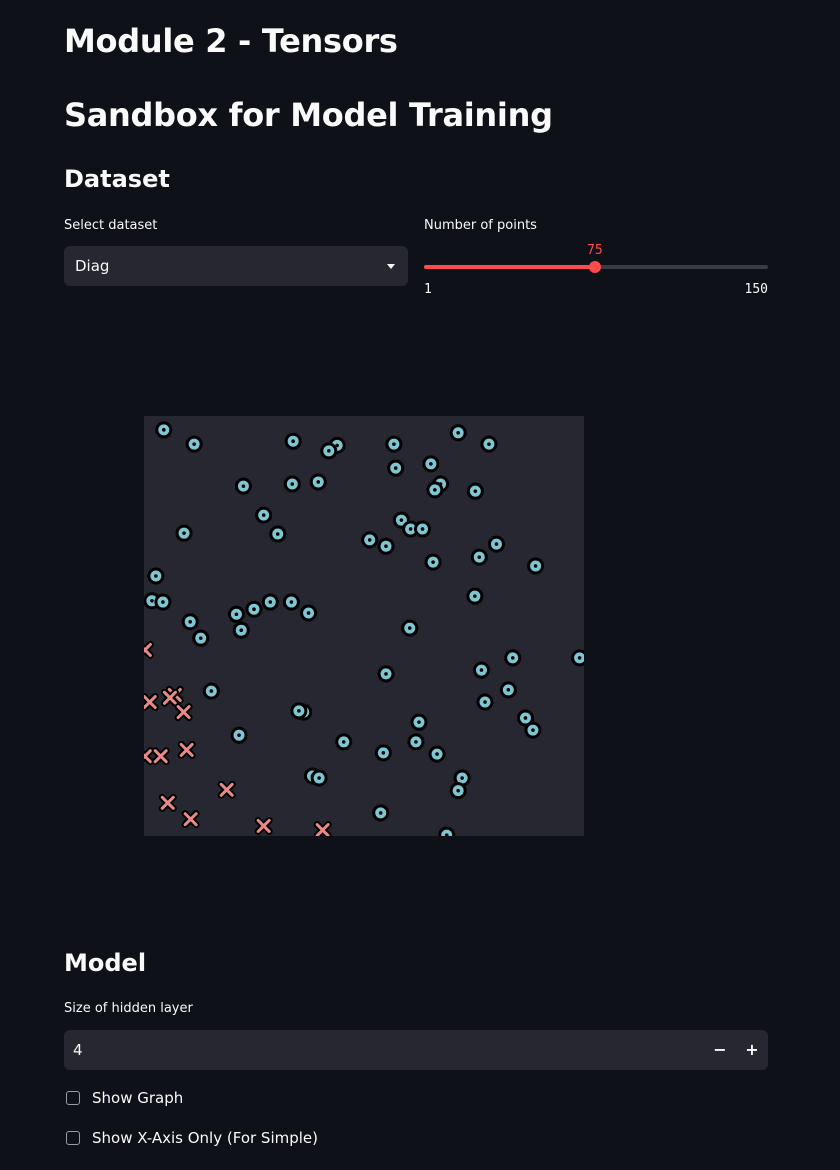  I want to click on hidden-layer-input: 4 − +, so click(416, 1050).